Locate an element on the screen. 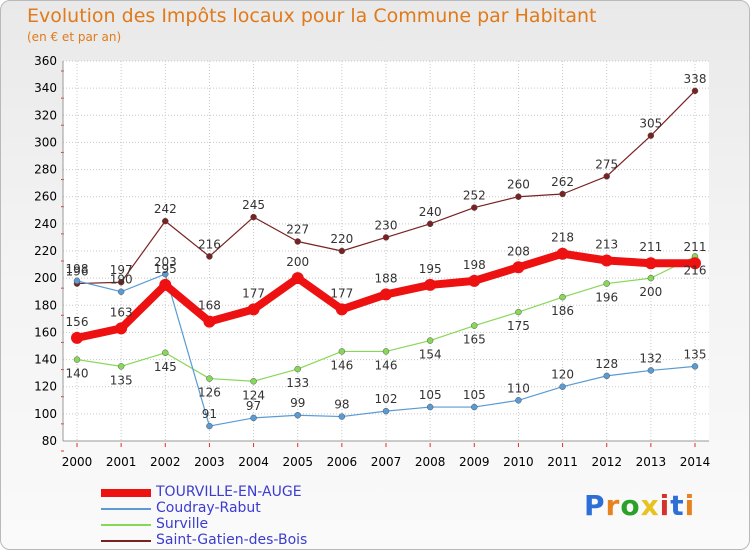 The width and height of the screenshot is (750, 550). y-tick-label: 300 is located at coordinates (45, 142).